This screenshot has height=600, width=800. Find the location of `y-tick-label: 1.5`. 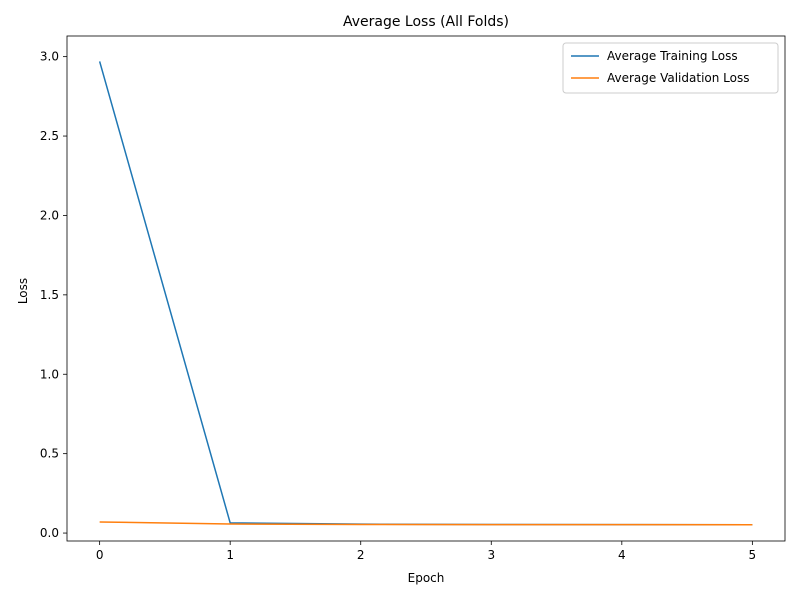

y-tick-label: 1.5 is located at coordinates (49, 295).